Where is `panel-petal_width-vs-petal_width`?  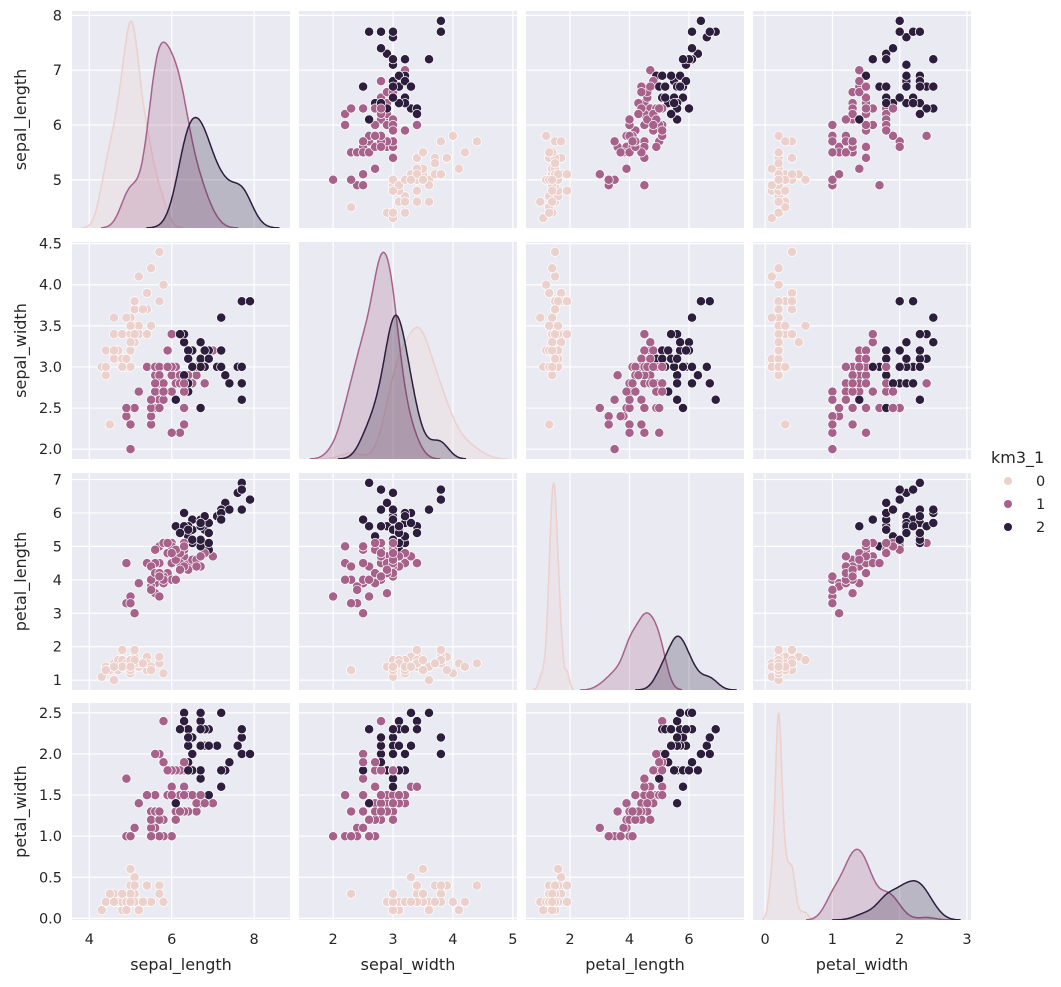
panel-petal_width-vs-petal_width is located at coordinates (862, 811).